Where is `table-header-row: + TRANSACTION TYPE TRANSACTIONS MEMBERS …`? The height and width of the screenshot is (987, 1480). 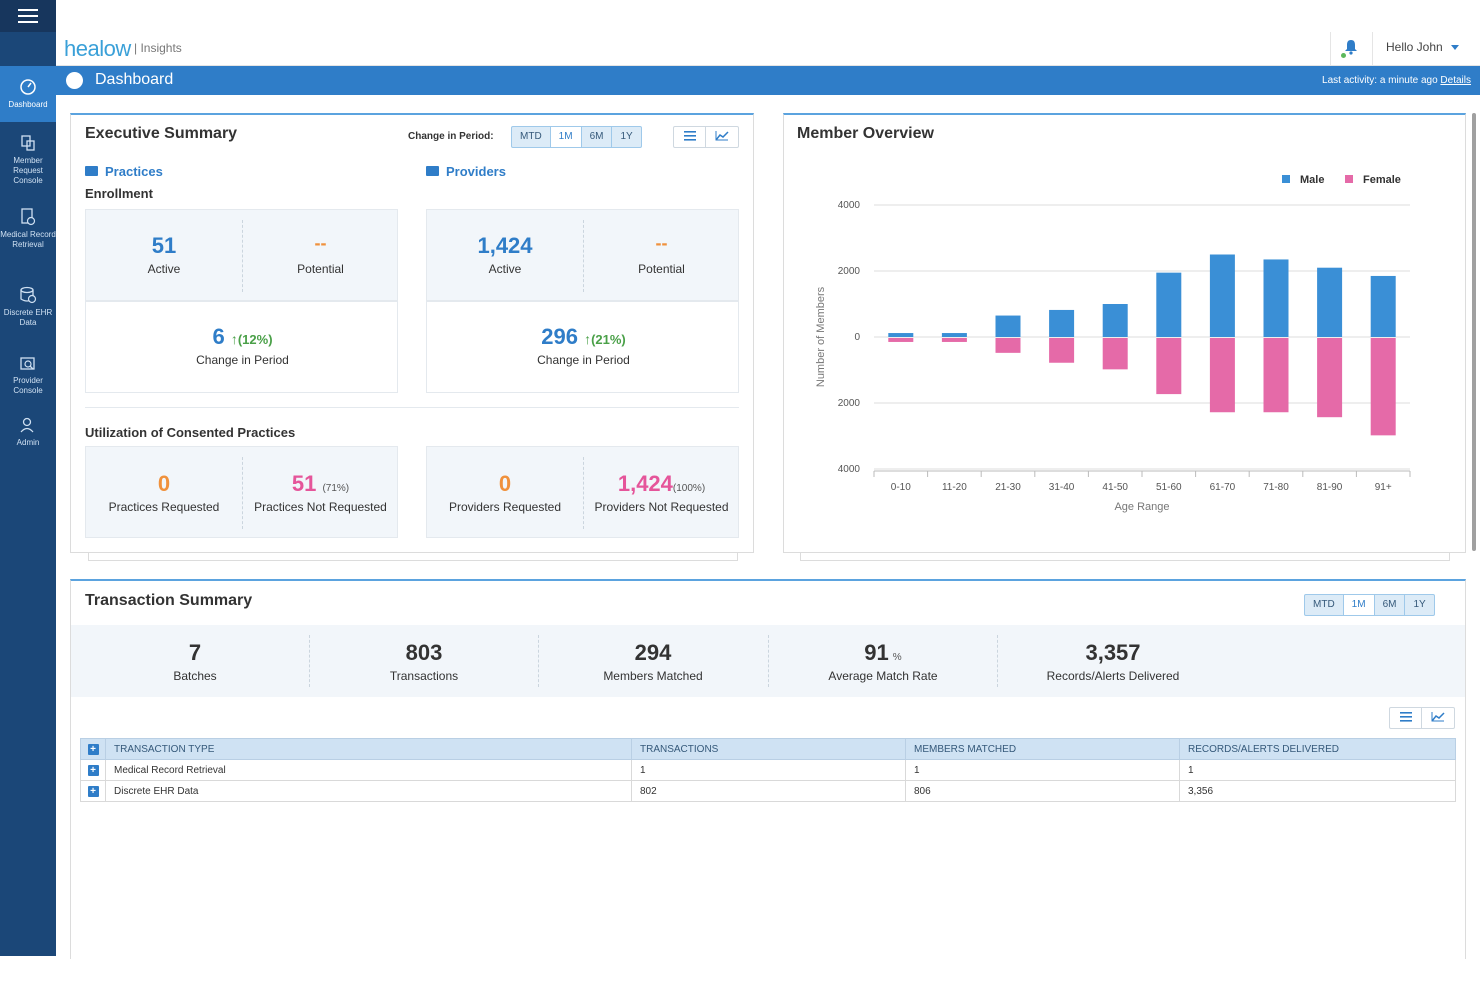 table-header-row: + TRANSACTION TYPE TRANSACTIONS MEMBERS … is located at coordinates (768, 749).